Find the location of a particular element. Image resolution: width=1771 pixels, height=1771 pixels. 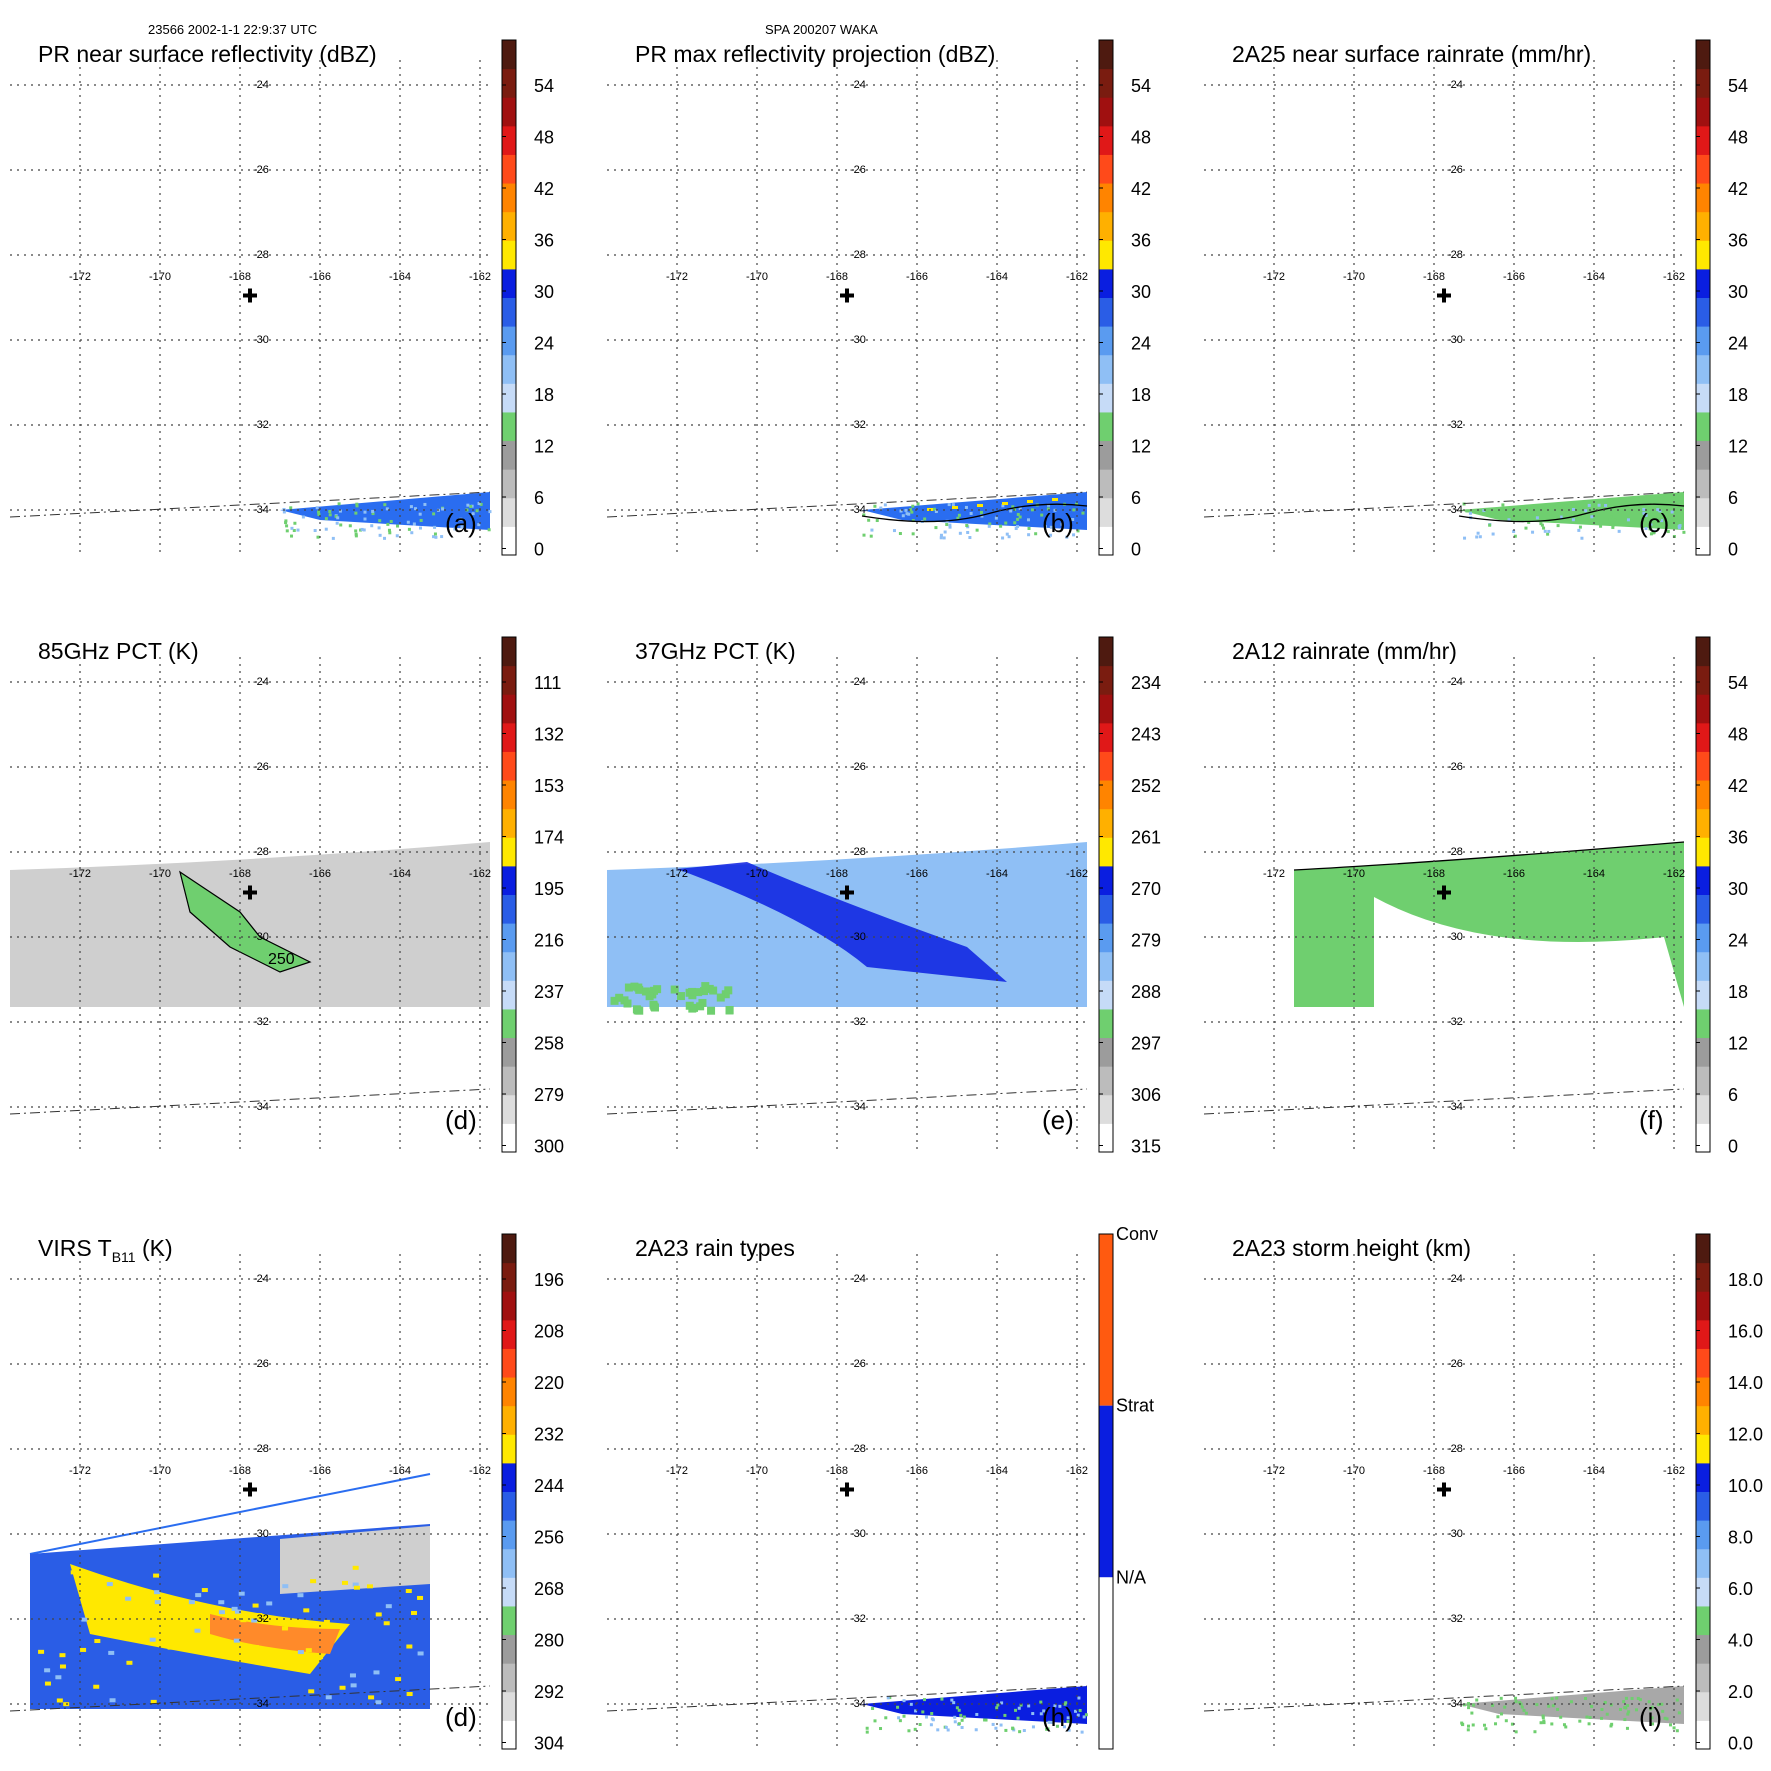

orbit-track-line is located at coordinates (250, 1101).